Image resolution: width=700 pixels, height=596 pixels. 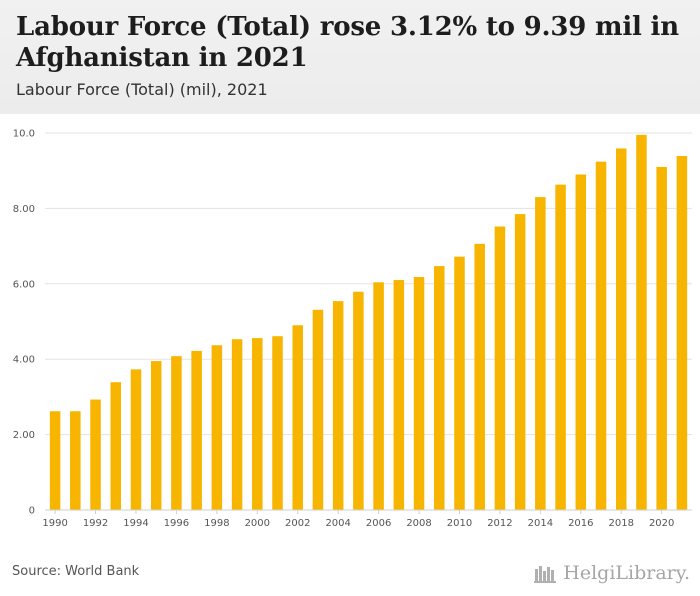 I want to click on bar-1996, so click(x=176, y=433).